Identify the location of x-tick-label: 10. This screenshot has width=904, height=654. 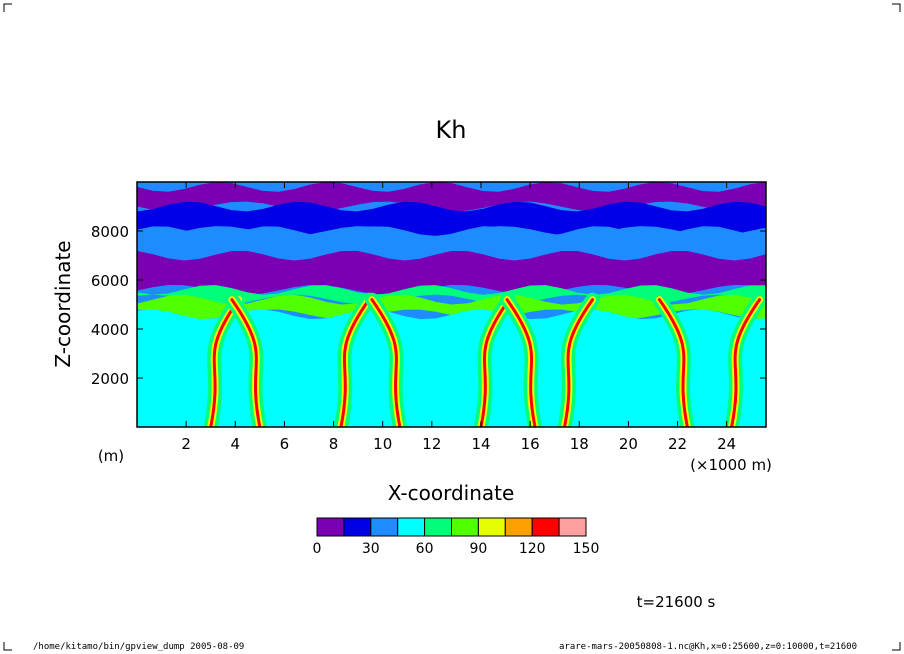
(382, 444).